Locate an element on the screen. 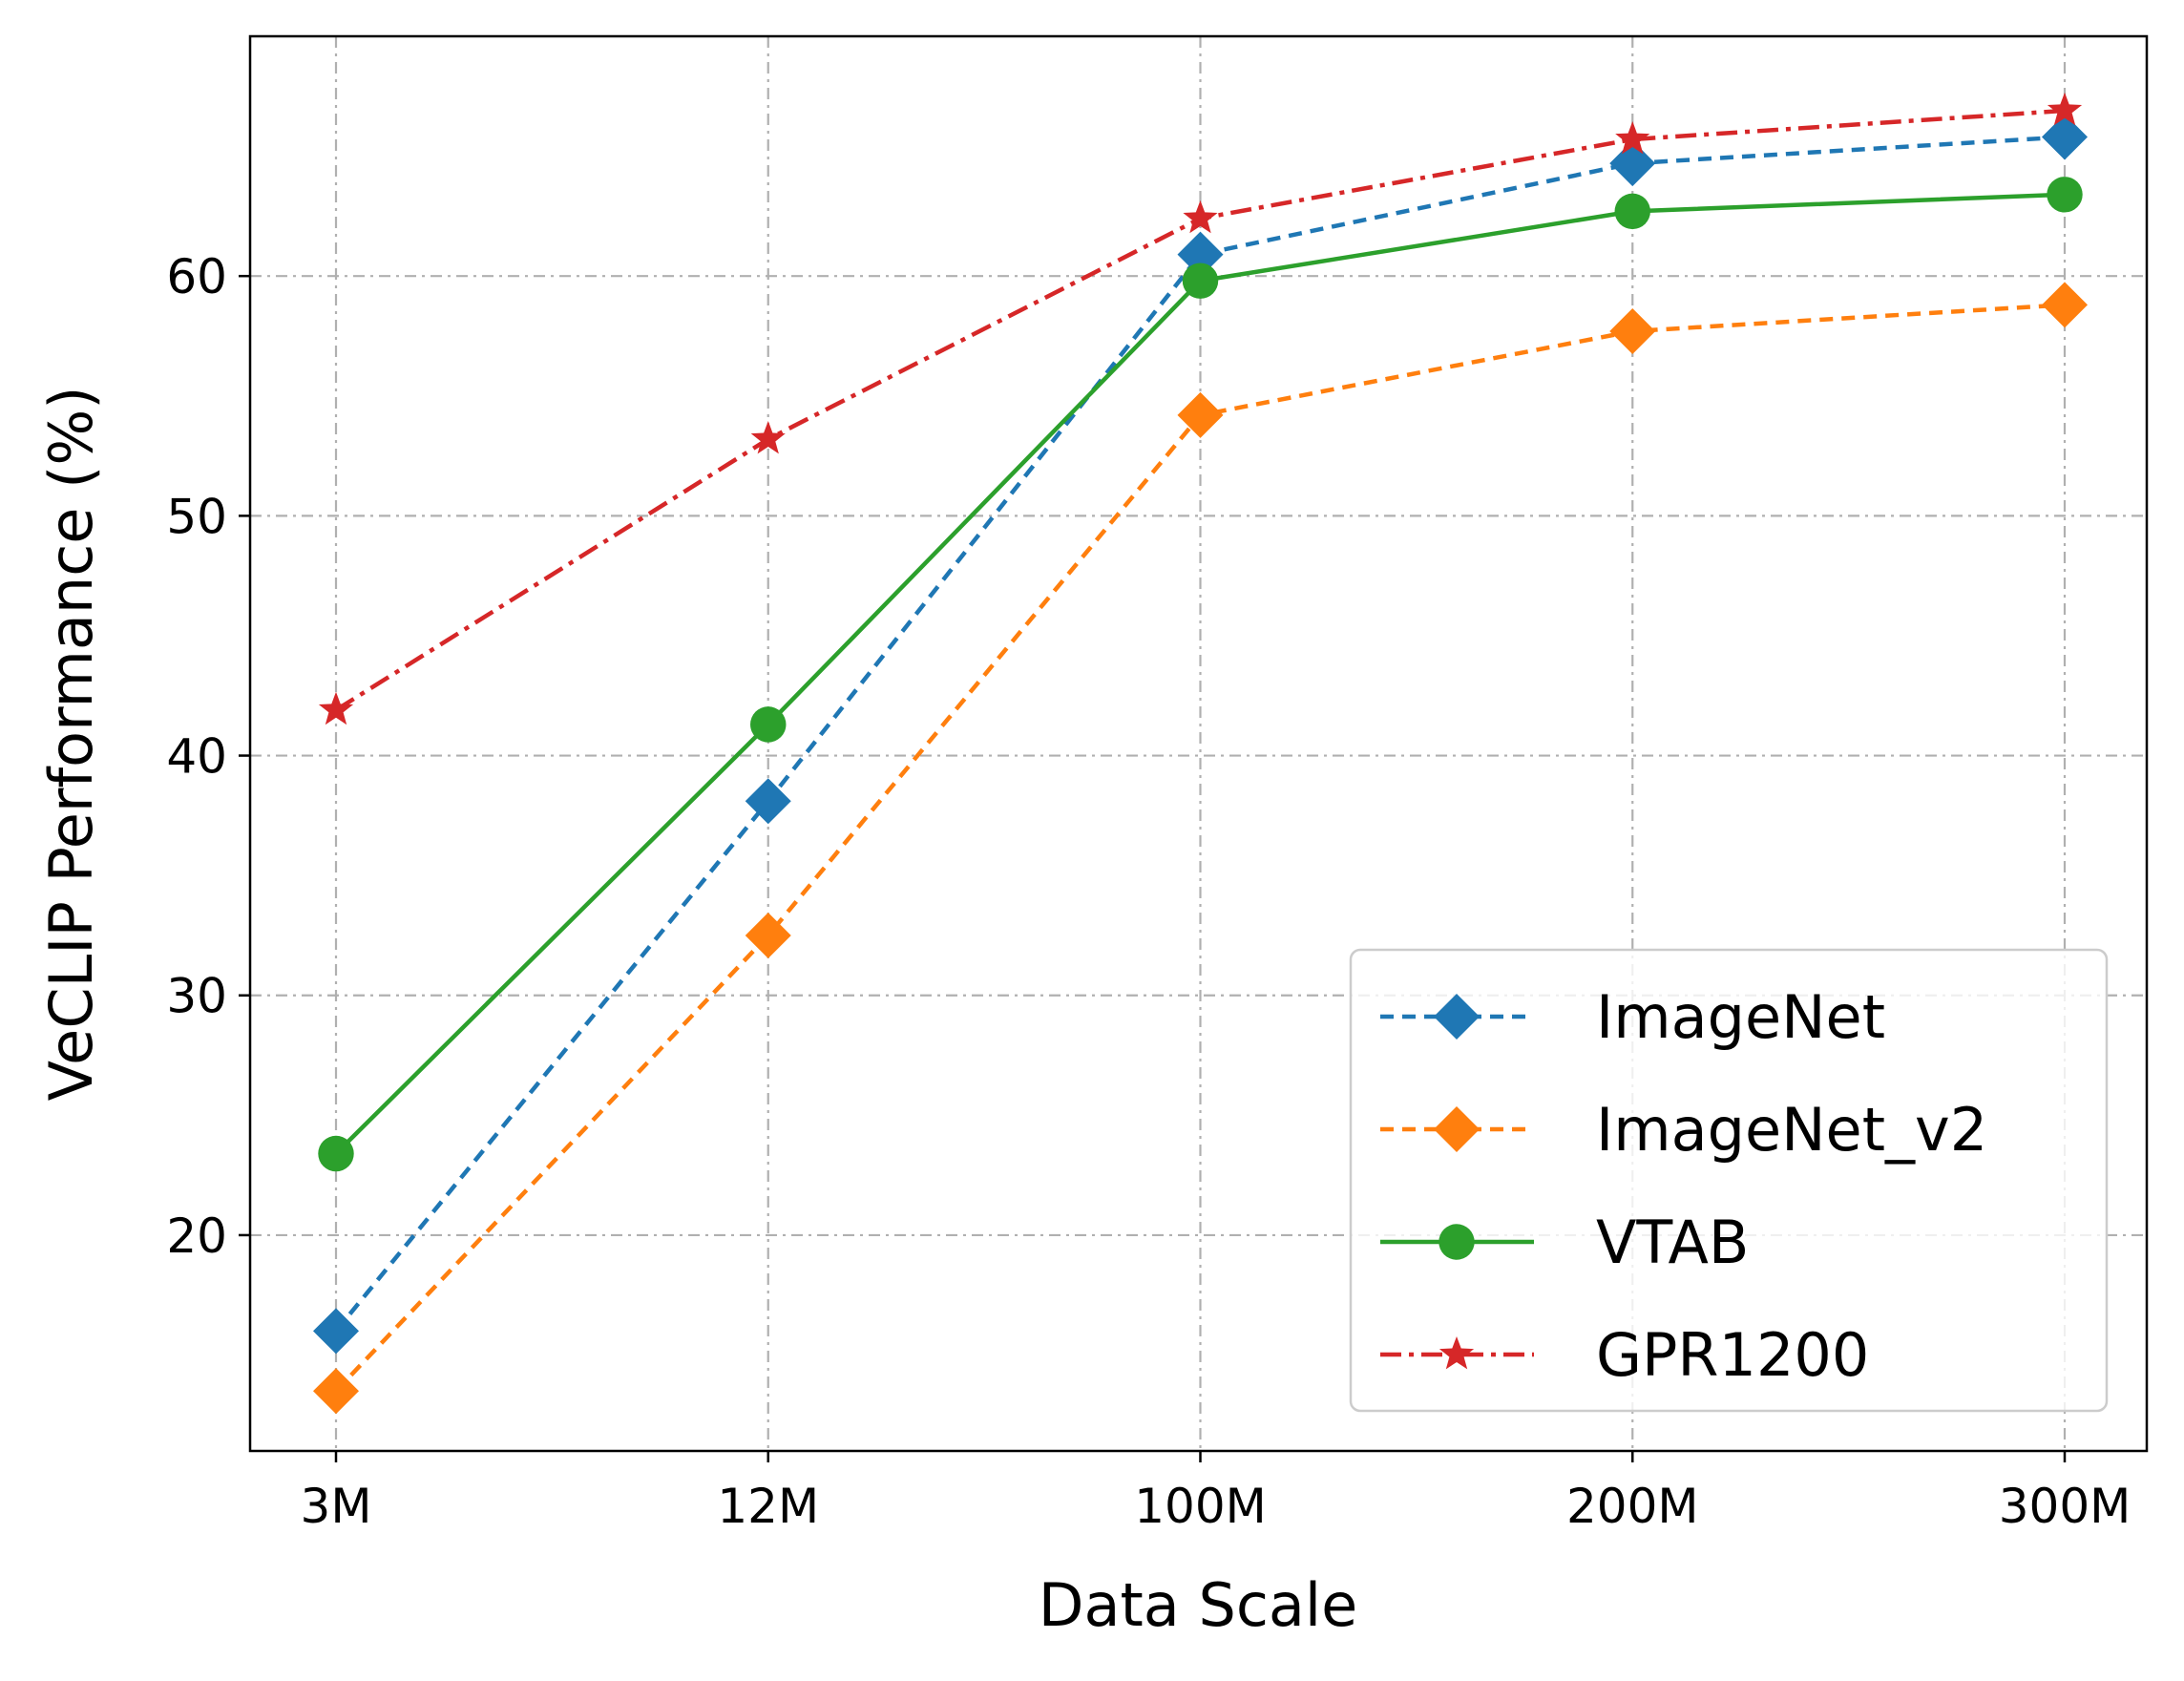  legend-item: ImageNet_v2 is located at coordinates (1684, 1130).